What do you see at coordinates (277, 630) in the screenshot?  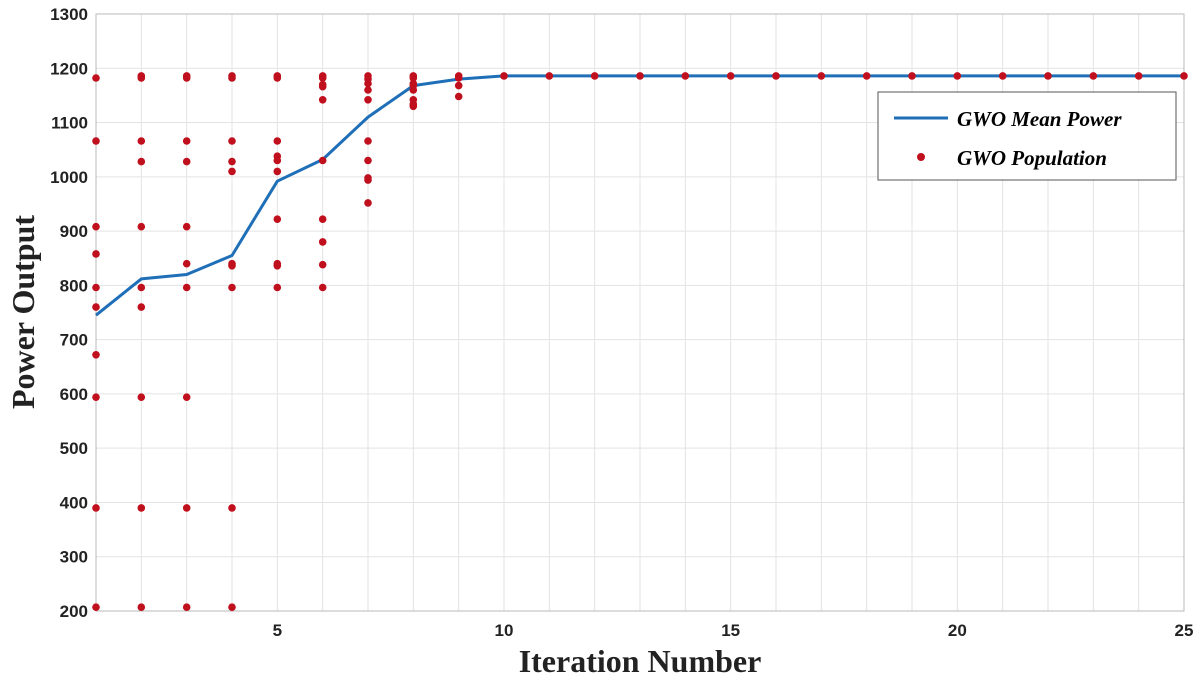 I see `x-tick-label: 5` at bounding box center [277, 630].